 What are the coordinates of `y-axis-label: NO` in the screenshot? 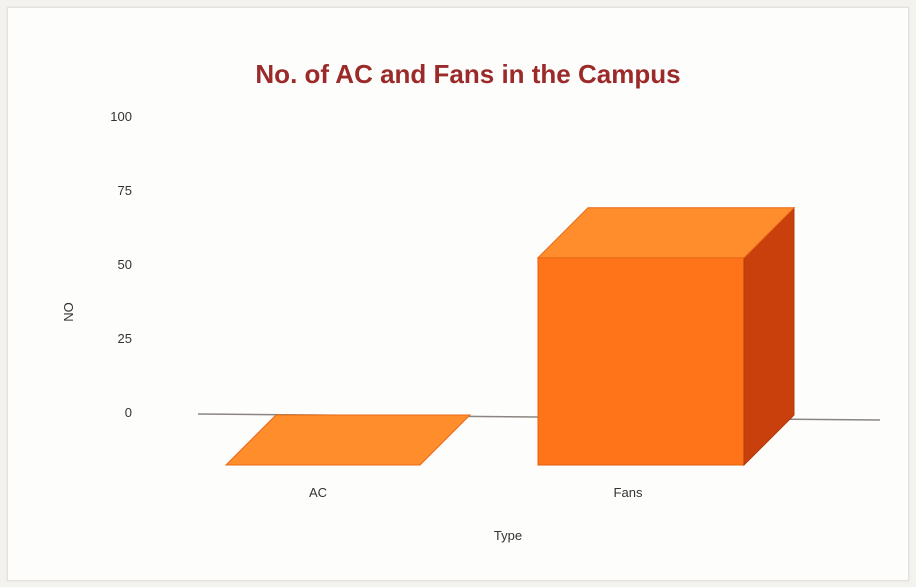 It's located at (68, 312).